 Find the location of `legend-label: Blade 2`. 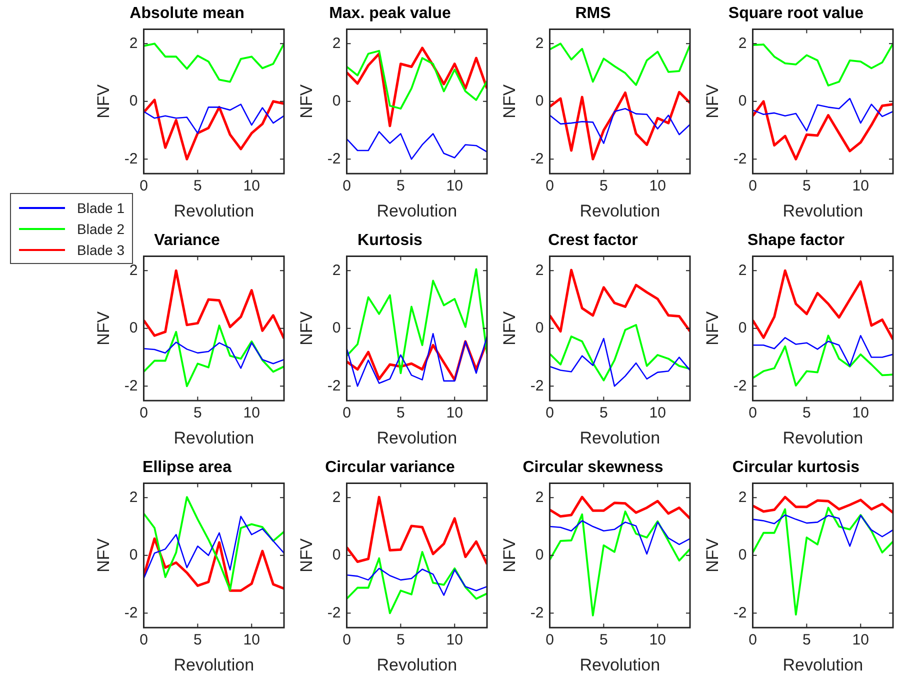

legend-label: Blade 2 is located at coordinates (100, 228).